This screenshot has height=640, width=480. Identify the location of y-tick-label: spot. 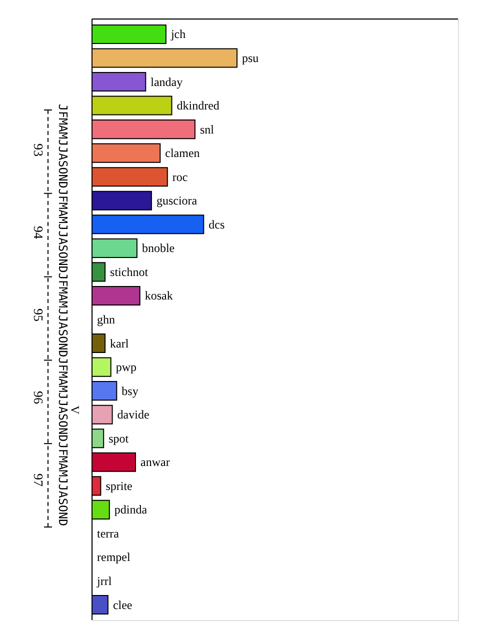
(119, 438).